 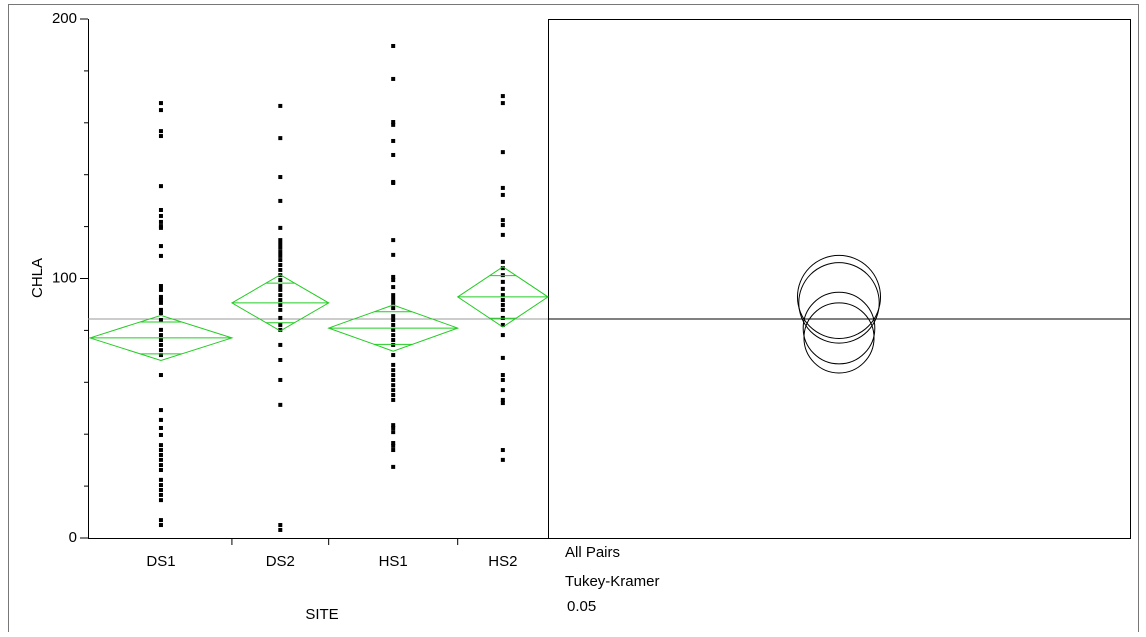 What do you see at coordinates (160, 561) in the screenshot?
I see `x-tick-label: DS1` at bounding box center [160, 561].